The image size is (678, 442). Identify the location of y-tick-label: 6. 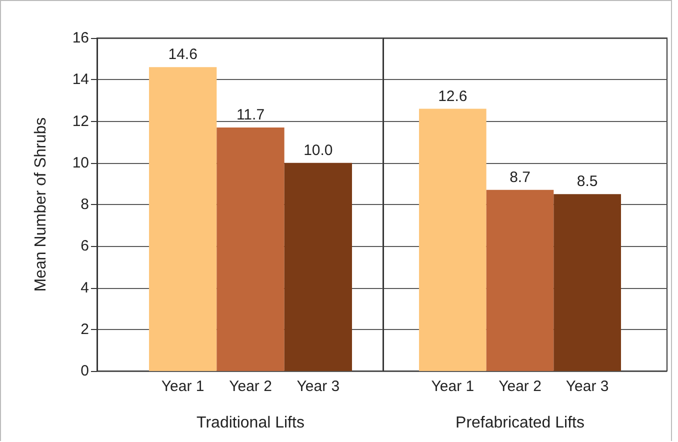
(84, 246).